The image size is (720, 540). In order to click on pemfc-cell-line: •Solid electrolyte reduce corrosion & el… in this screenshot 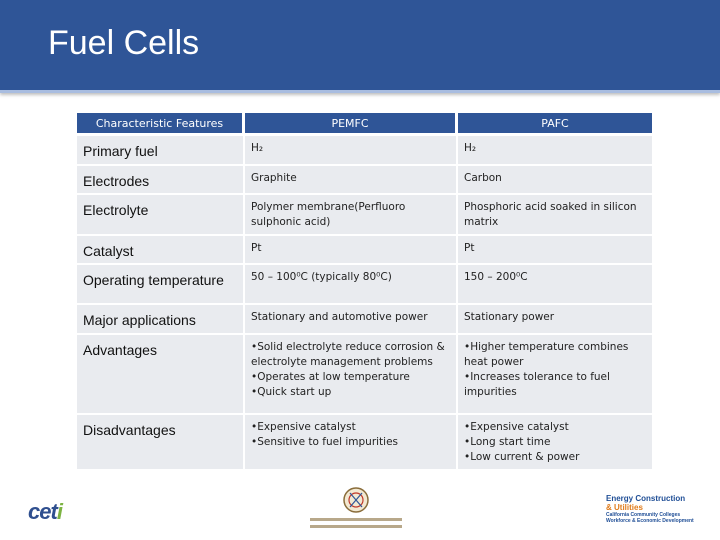, I will do `click(348, 354)`.